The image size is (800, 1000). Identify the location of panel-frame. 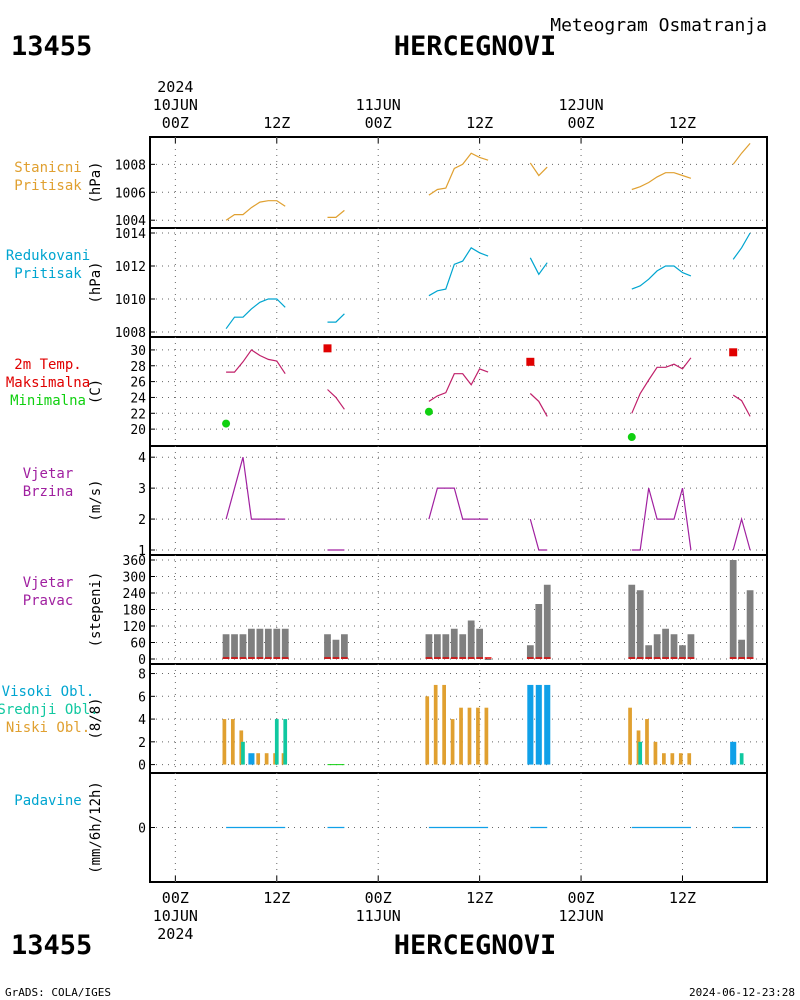
(458, 391).